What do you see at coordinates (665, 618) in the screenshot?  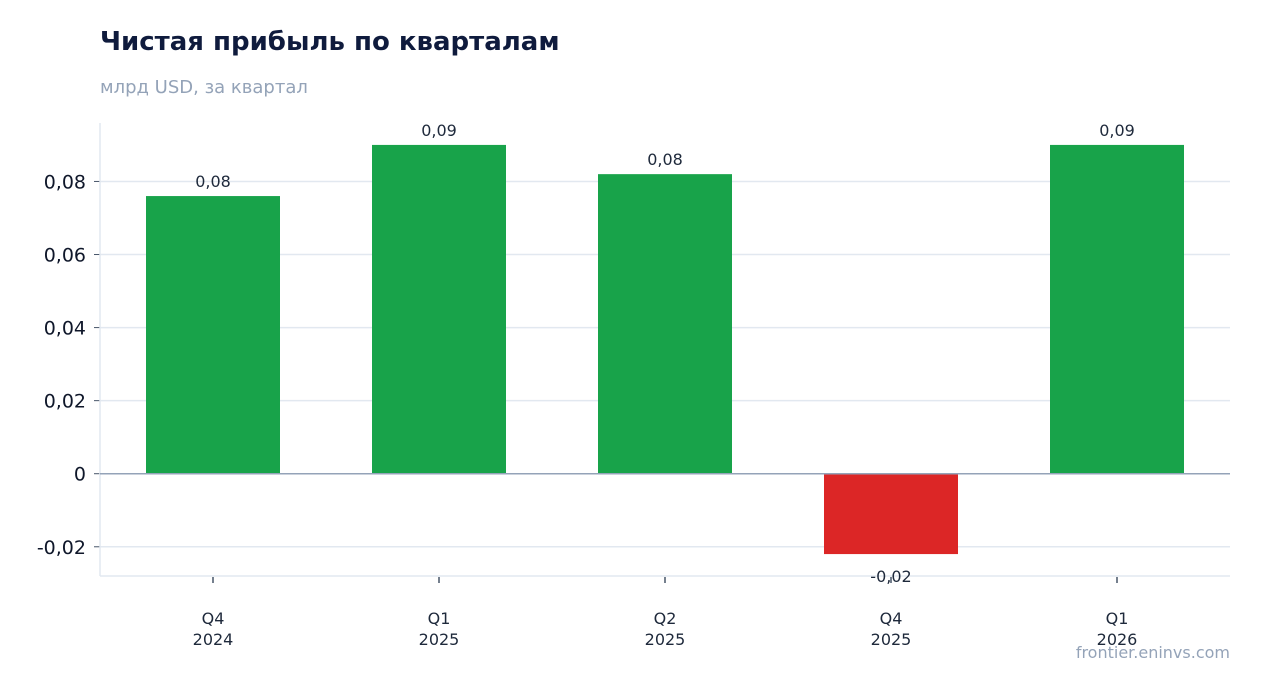 I see `x-tick-label: Q2` at bounding box center [665, 618].